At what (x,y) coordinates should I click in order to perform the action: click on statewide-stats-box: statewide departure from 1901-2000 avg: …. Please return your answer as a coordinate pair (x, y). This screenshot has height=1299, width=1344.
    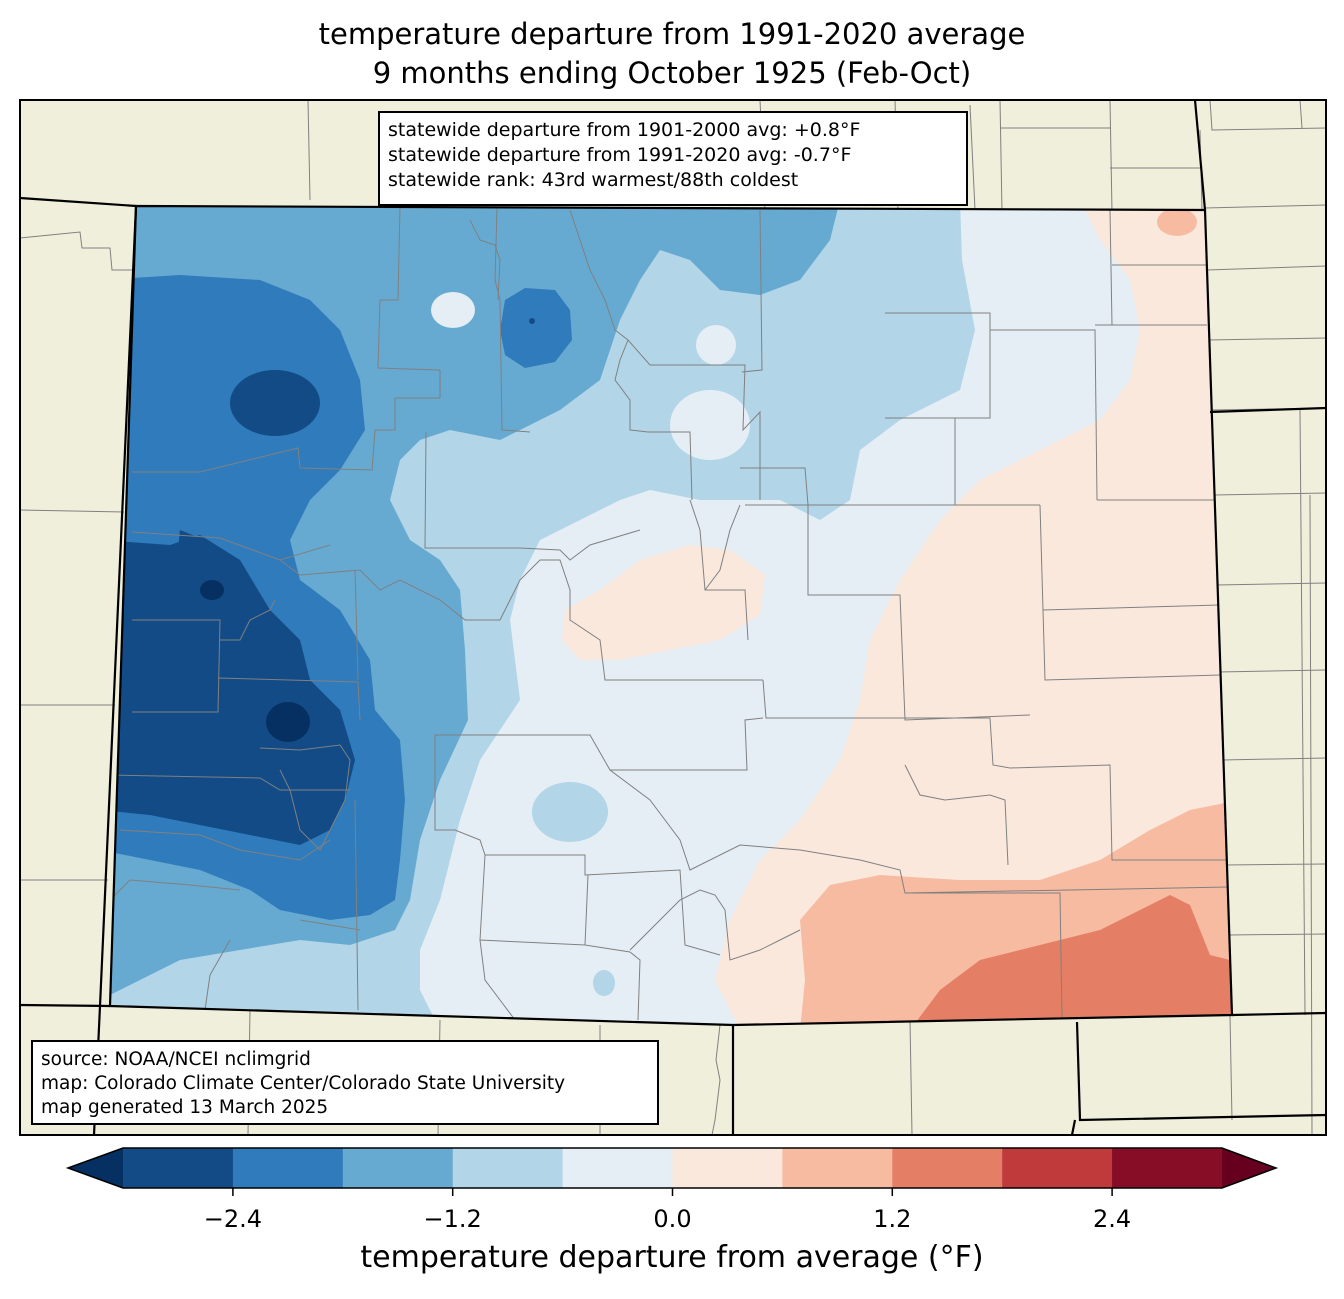
    Looking at the image, I should click on (673, 158).